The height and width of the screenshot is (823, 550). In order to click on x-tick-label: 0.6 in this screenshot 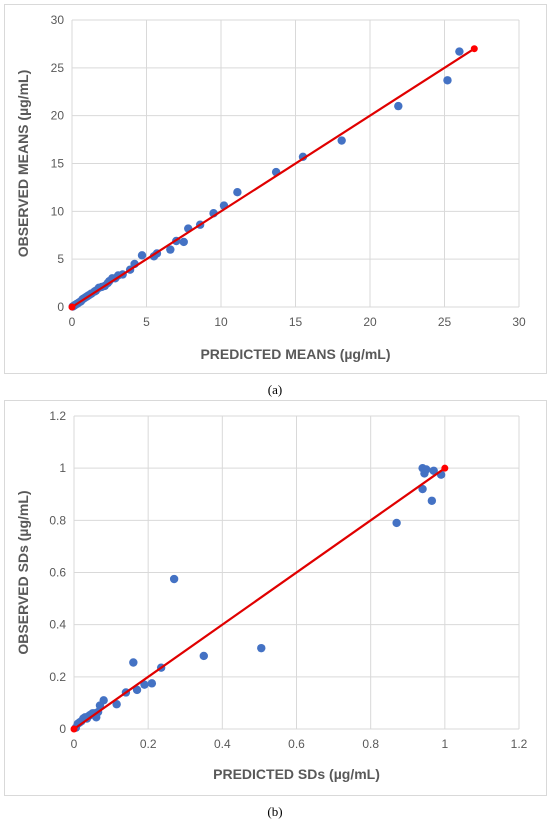, I will do `click(296, 744)`.